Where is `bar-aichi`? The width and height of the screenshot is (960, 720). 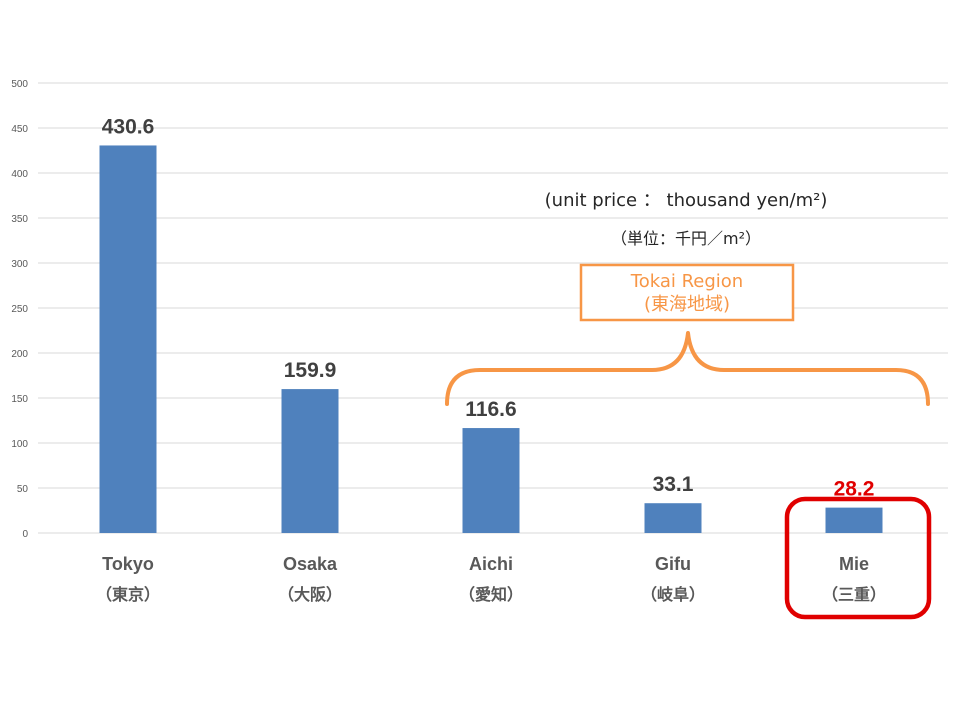 bar-aichi is located at coordinates (491, 480).